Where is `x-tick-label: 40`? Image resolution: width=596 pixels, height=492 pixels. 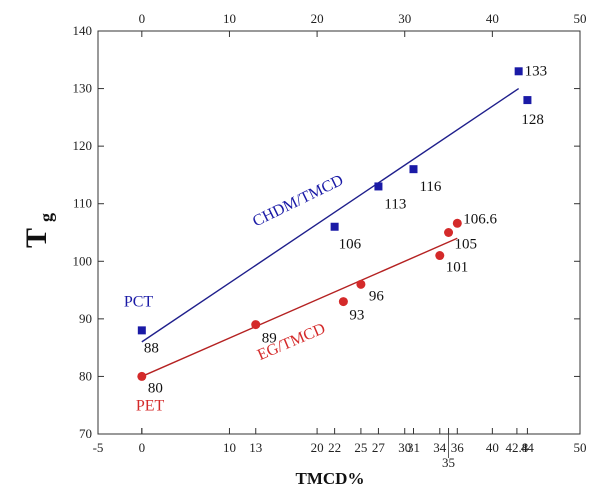
x-tick-label: 40 is located at coordinates (492, 447).